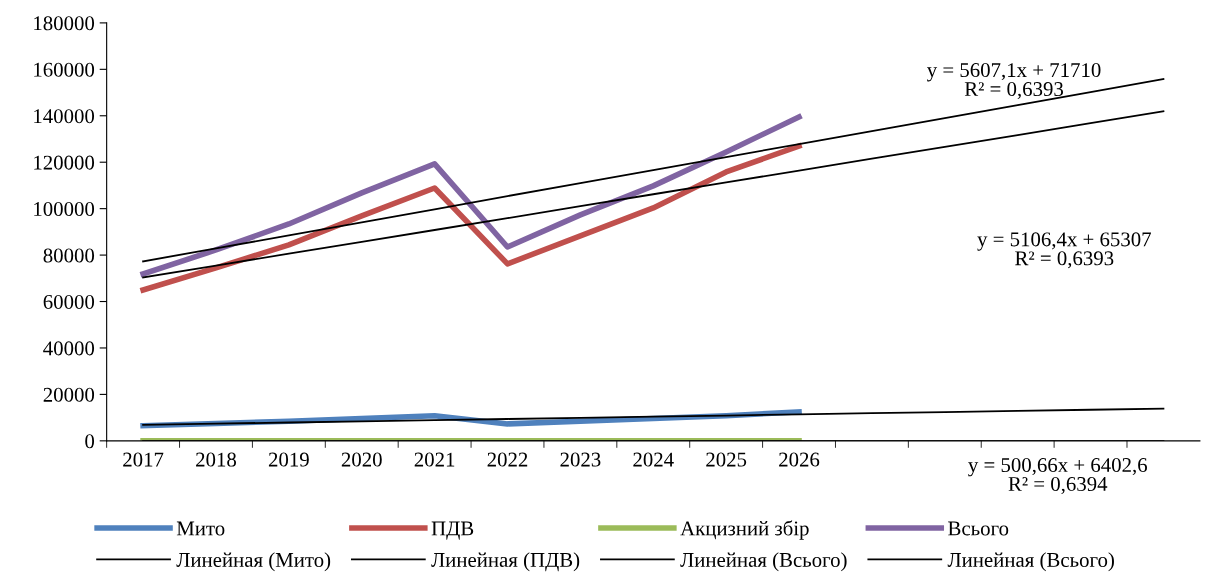 This screenshot has width=1212, height=587. I want to click on y-tick-label: 160000, so click(64, 69).